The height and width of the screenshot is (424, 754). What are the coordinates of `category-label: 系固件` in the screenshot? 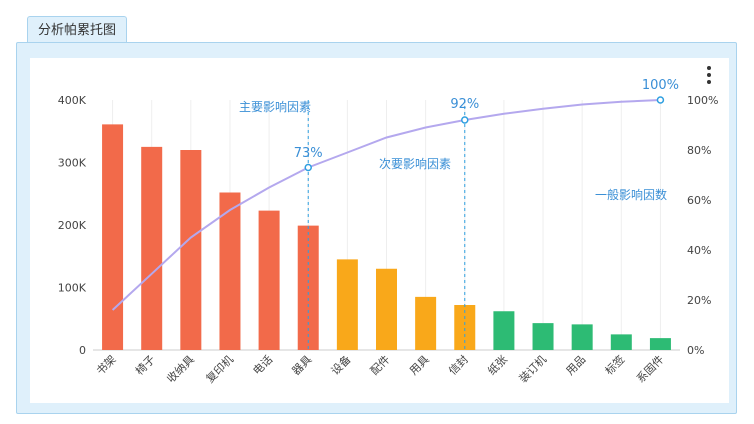 It's located at (650, 369).